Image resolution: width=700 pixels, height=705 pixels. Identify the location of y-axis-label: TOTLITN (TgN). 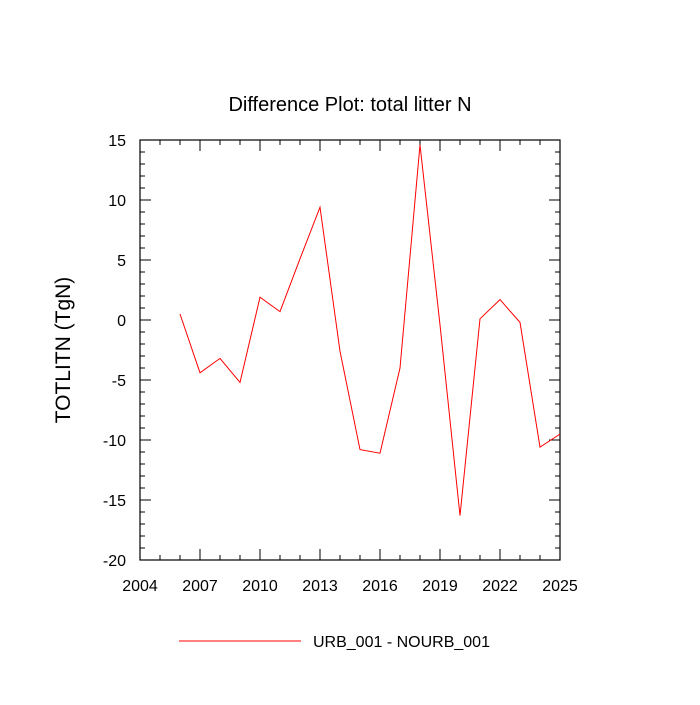
(63, 350).